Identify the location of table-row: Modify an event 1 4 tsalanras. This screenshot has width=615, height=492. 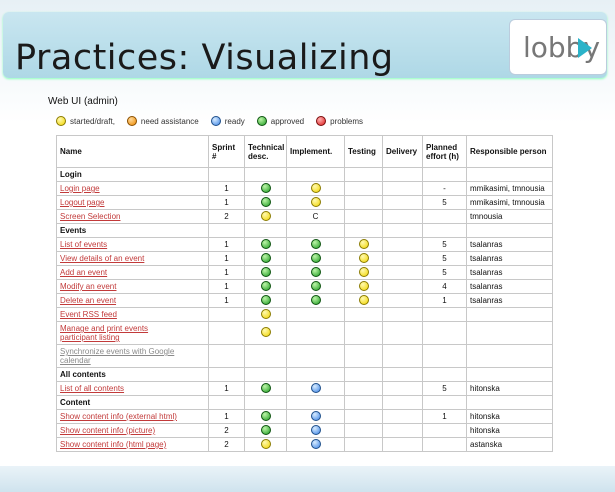
(304, 286).